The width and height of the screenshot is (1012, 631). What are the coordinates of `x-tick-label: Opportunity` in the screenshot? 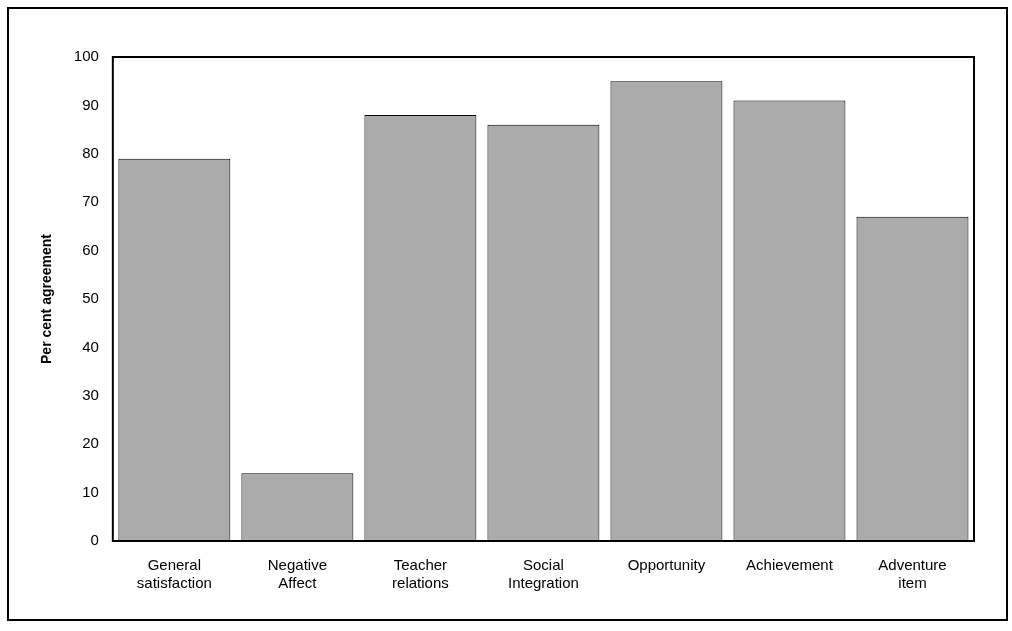 It's located at (666, 565).